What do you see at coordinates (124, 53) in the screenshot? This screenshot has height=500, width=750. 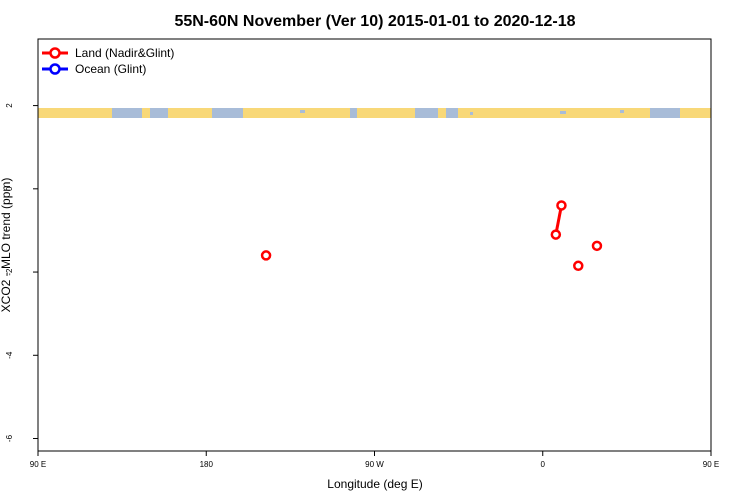 I see `legend-label-land: Land (Nadir&Glint)` at bounding box center [124, 53].